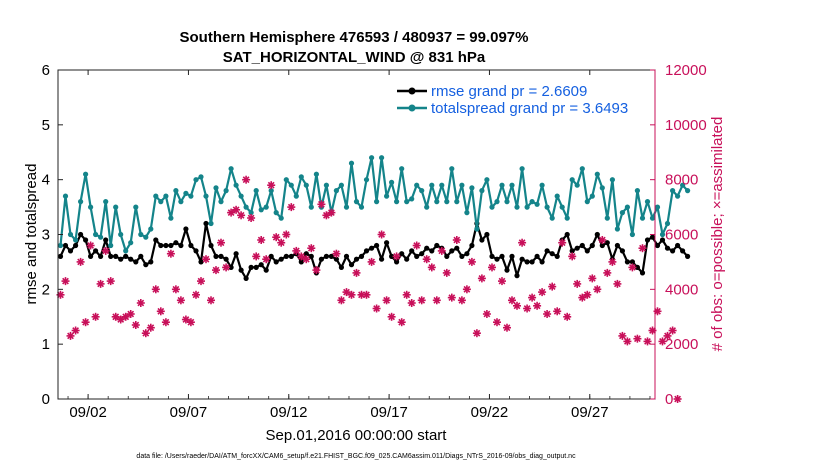 The width and height of the screenshot is (830, 470). I want to click on y-right-tick-label: 4000, so click(681, 289).